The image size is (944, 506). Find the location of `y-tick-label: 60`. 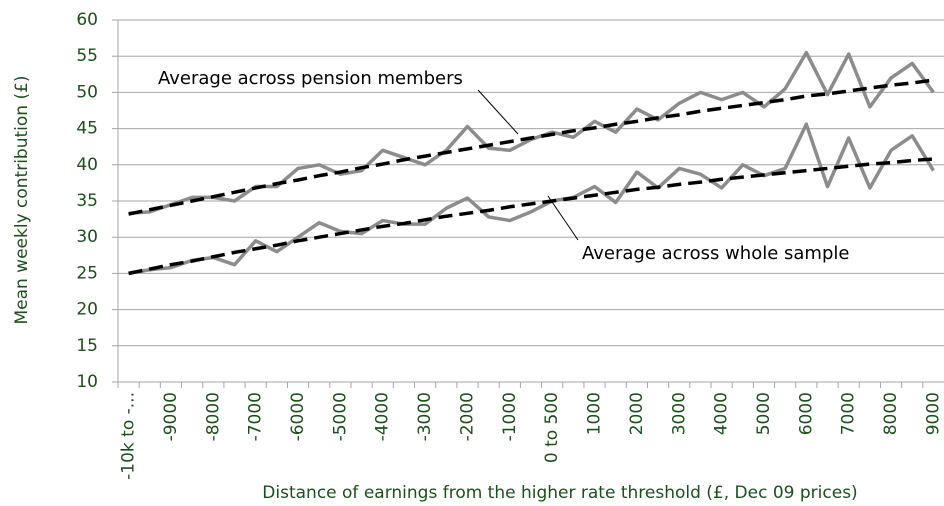

y-tick-label: 60 is located at coordinates (87, 20).